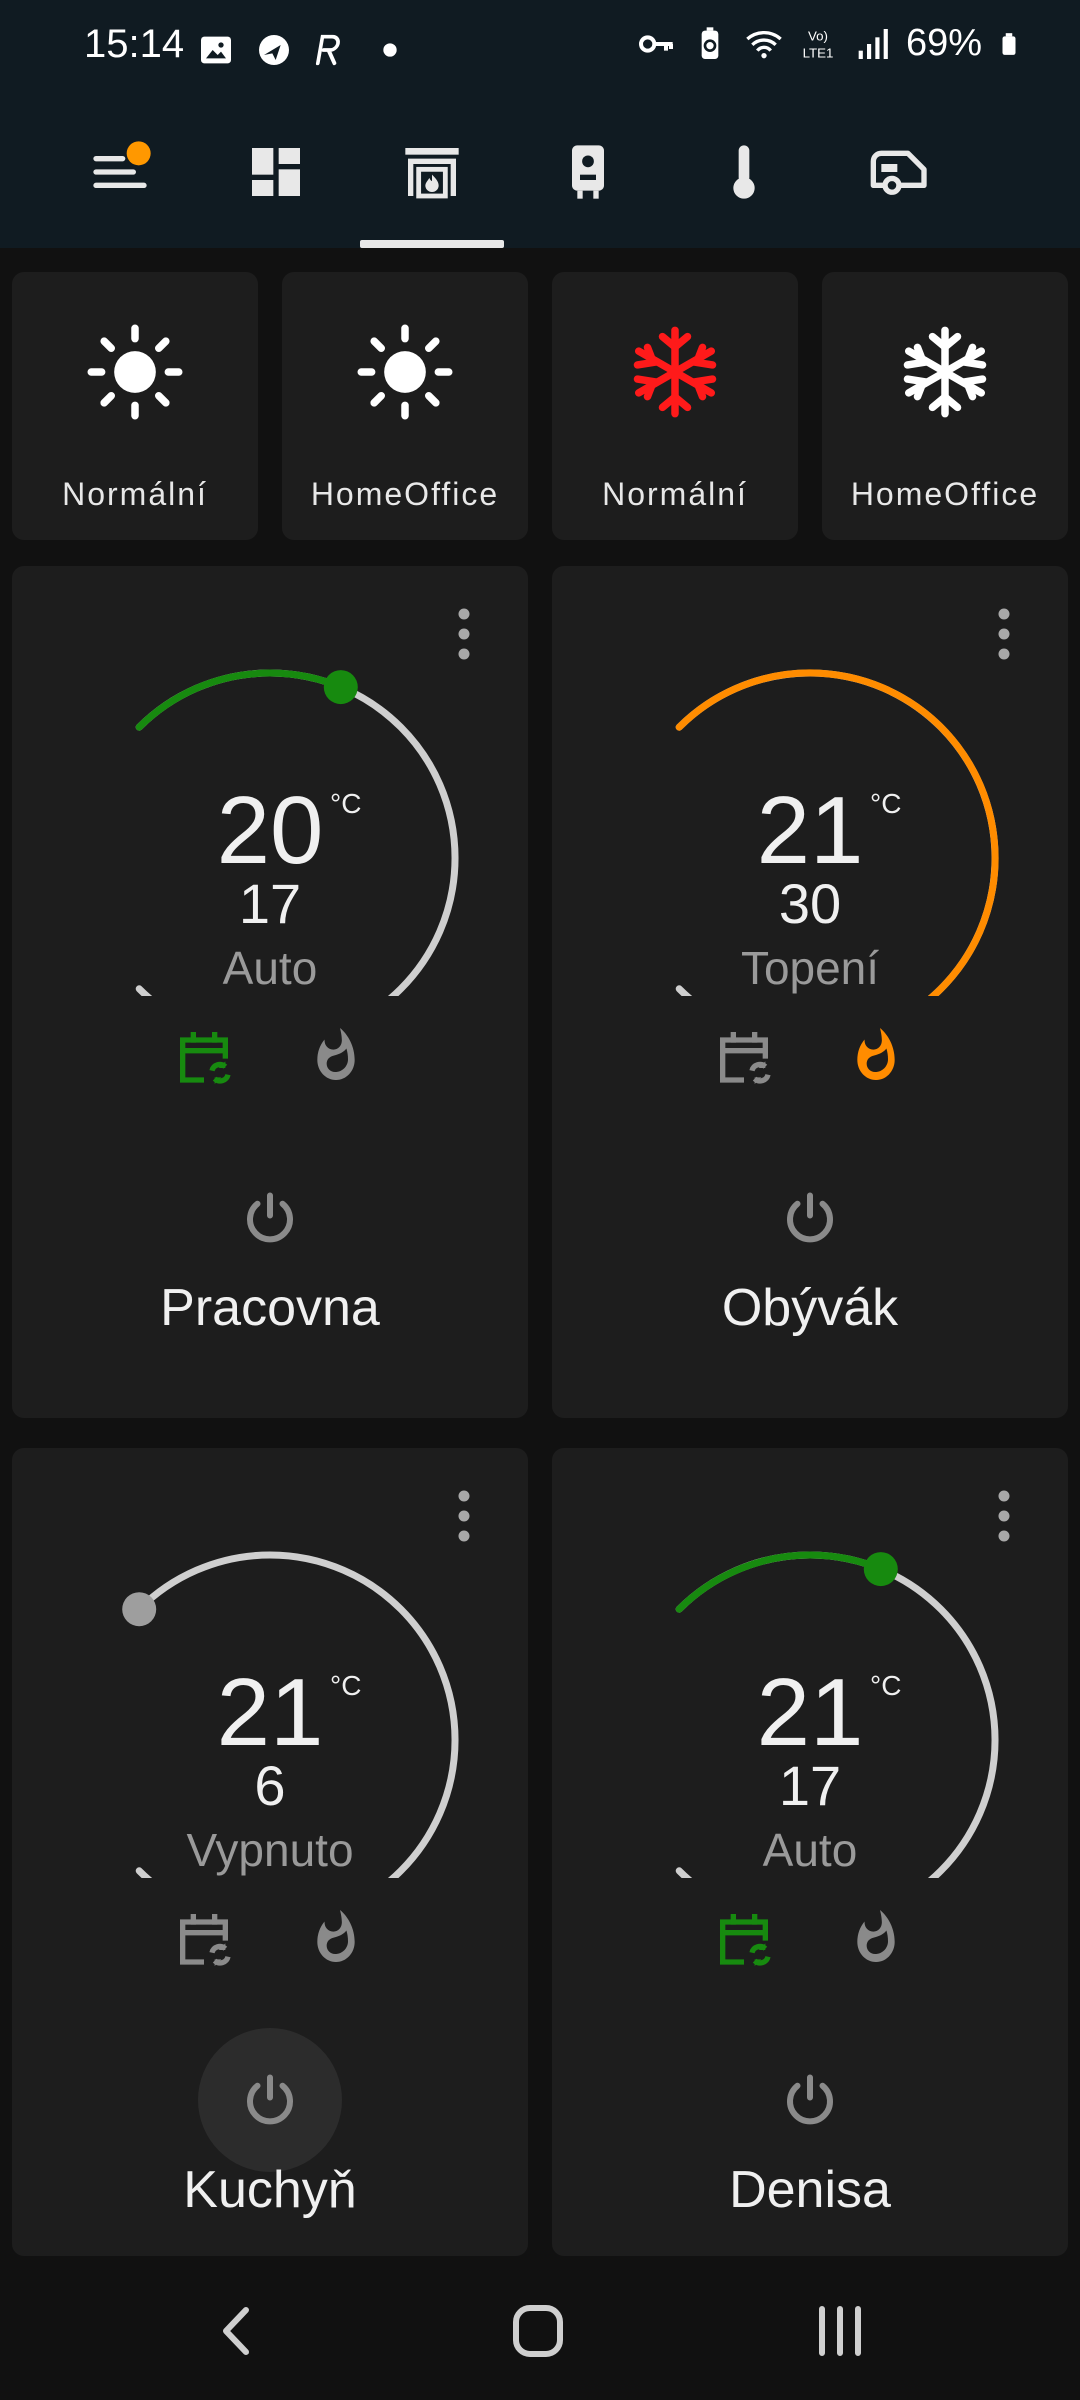  What do you see at coordinates (655, 43) in the screenshot?
I see `key-icon` at bounding box center [655, 43].